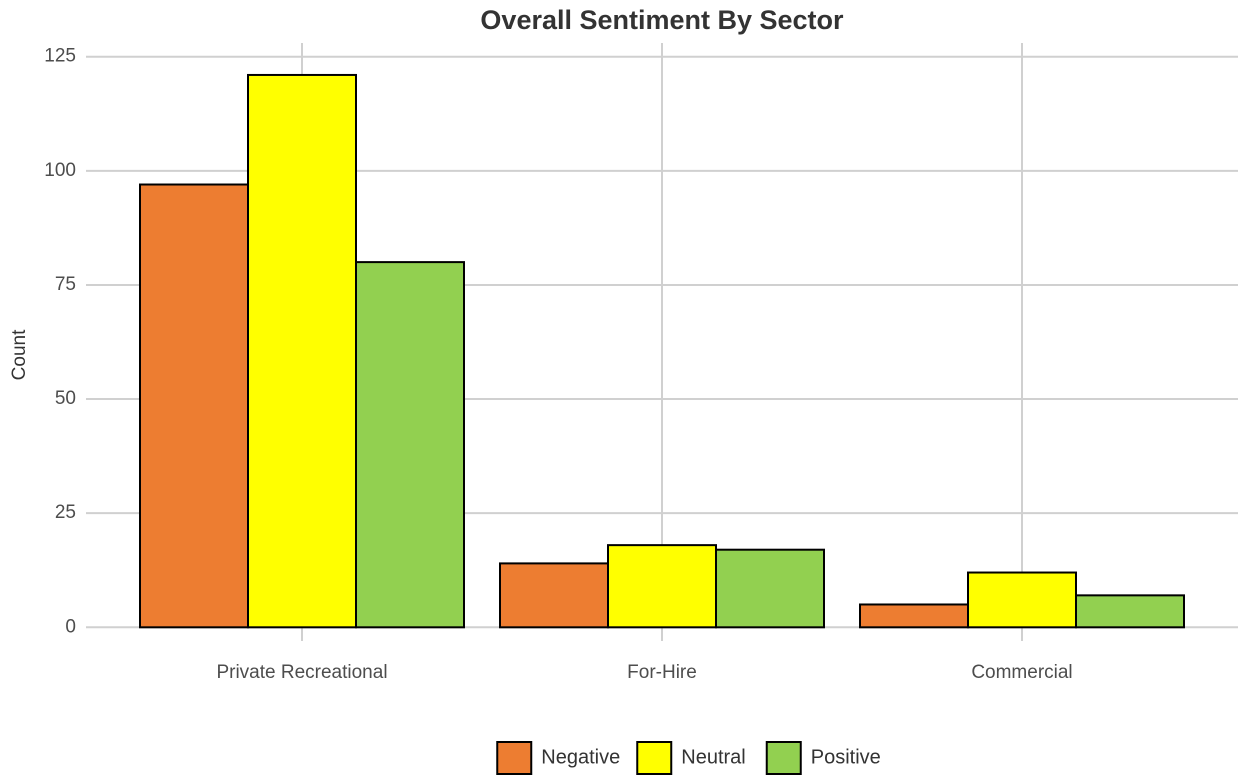  What do you see at coordinates (60, 170) in the screenshot?
I see `y-tick-label: 100` at bounding box center [60, 170].